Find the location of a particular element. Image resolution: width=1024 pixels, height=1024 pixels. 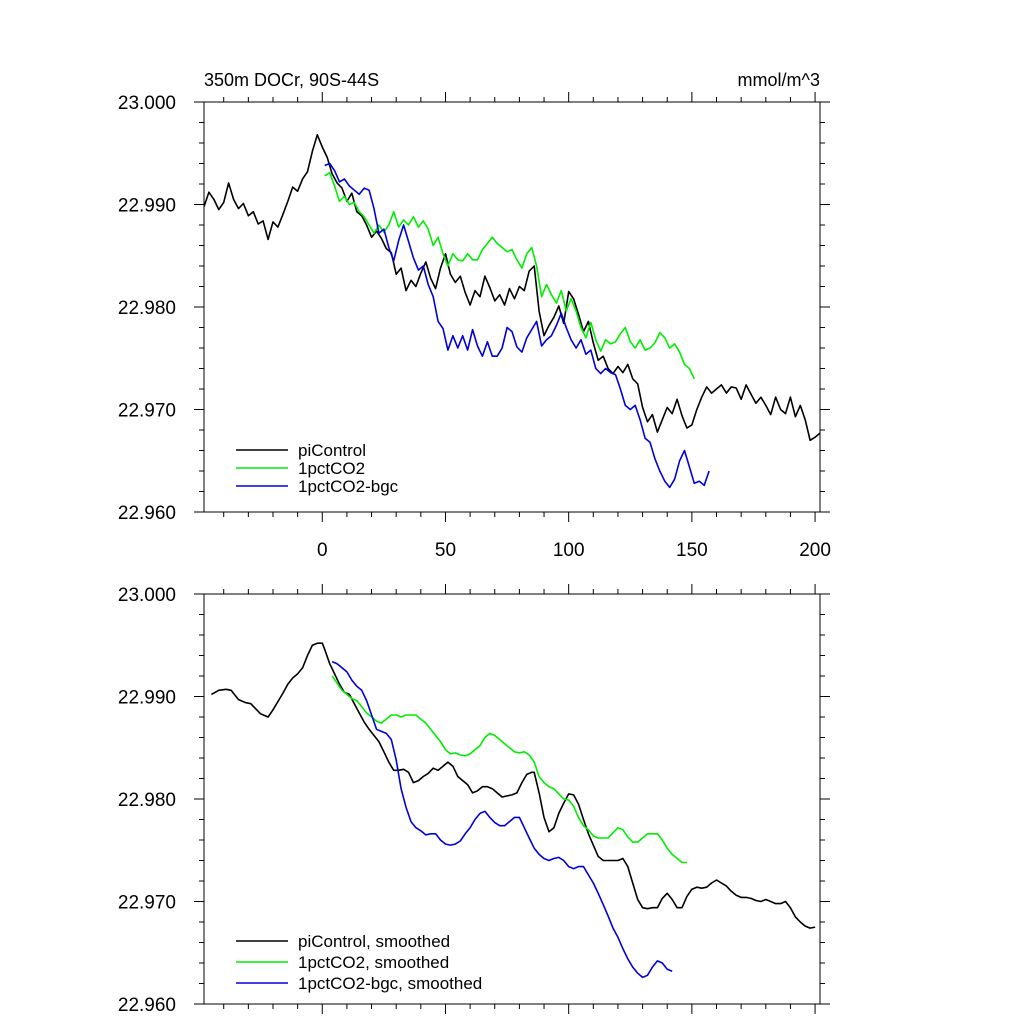

series-line-1pctco2-smoothed is located at coordinates (509, 769).